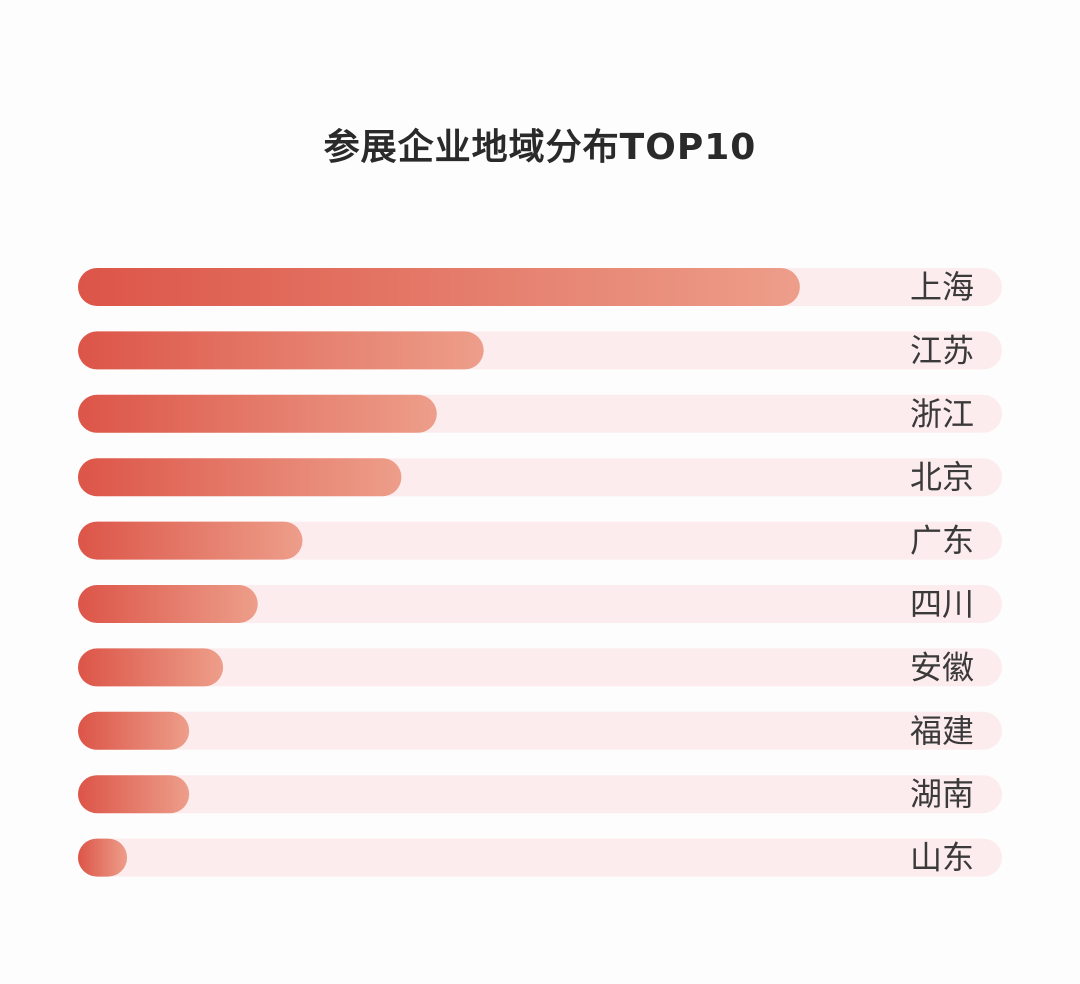 This screenshot has height=984, width=1080. I want to click on category-label: 湖南, so click(942, 794).